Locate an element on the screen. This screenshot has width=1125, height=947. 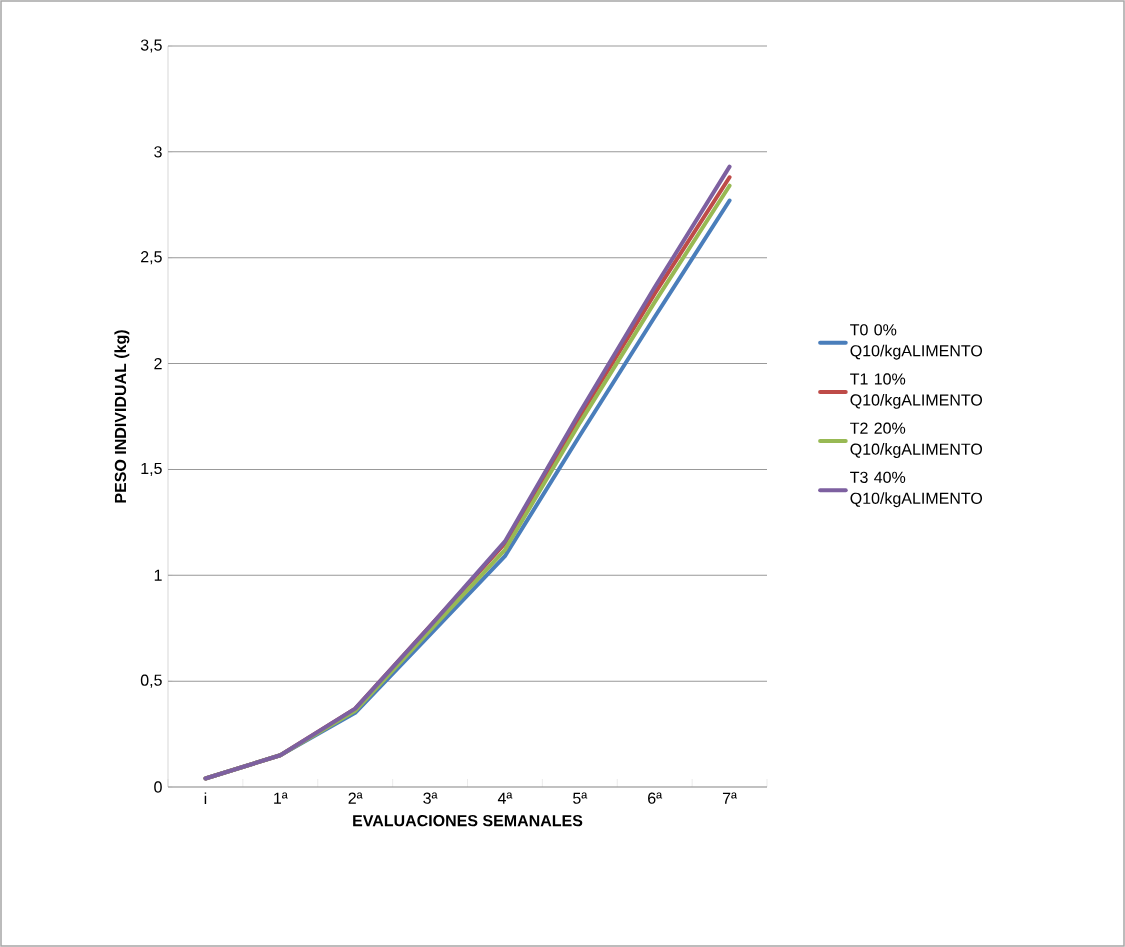
x-tick-label: i is located at coordinates (205, 798).